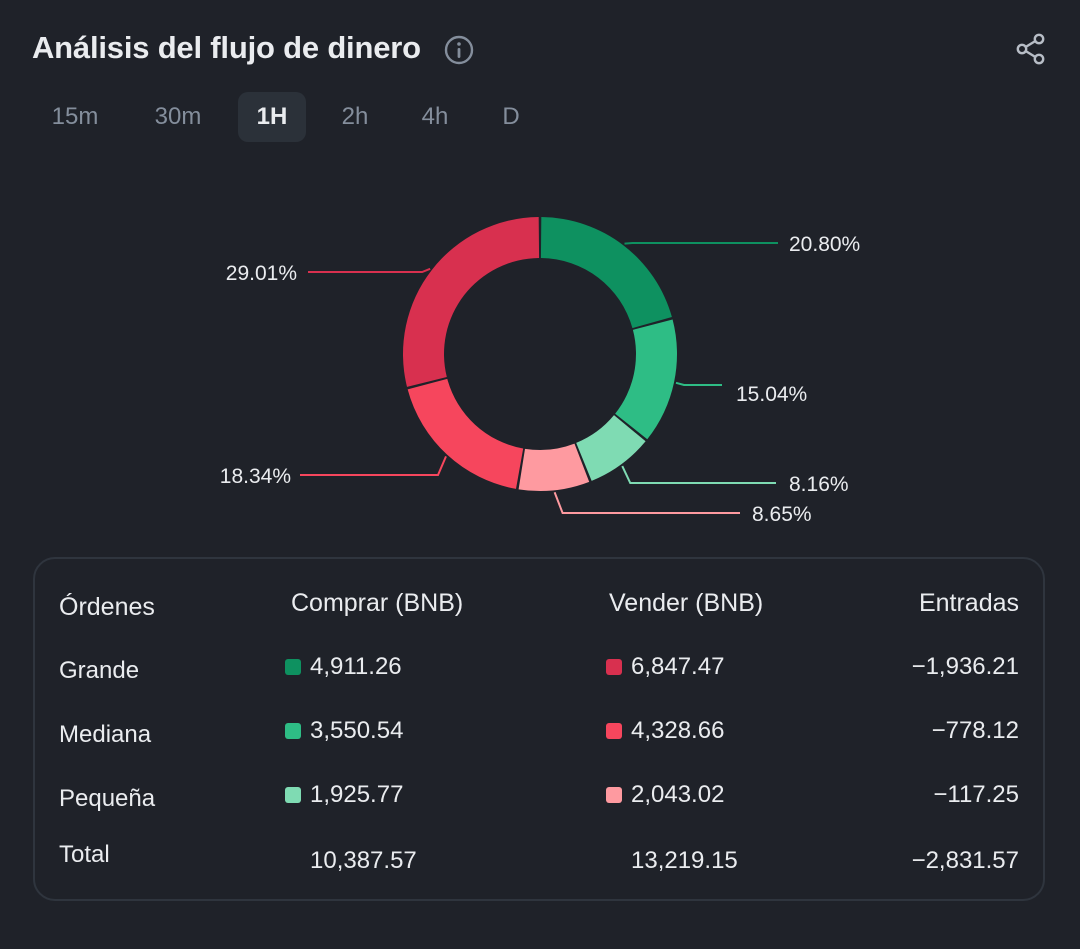 The height and width of the screenshot is (949, 1080). I want to click on tab-1h: 1H, so click(272, 117).